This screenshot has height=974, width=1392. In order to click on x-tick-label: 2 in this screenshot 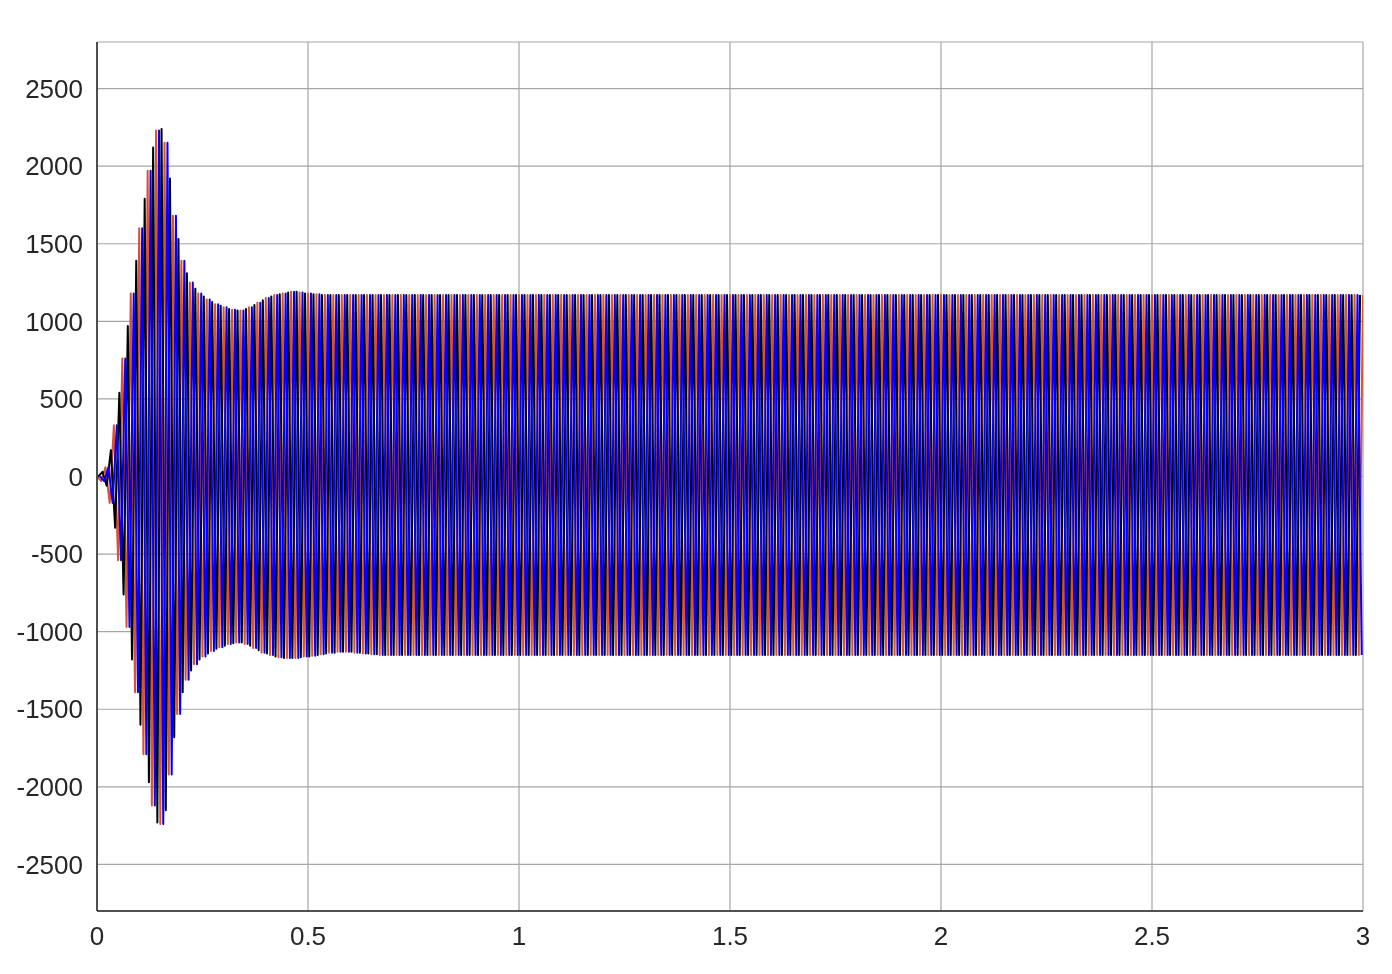, I will do `click(941, 936)`.